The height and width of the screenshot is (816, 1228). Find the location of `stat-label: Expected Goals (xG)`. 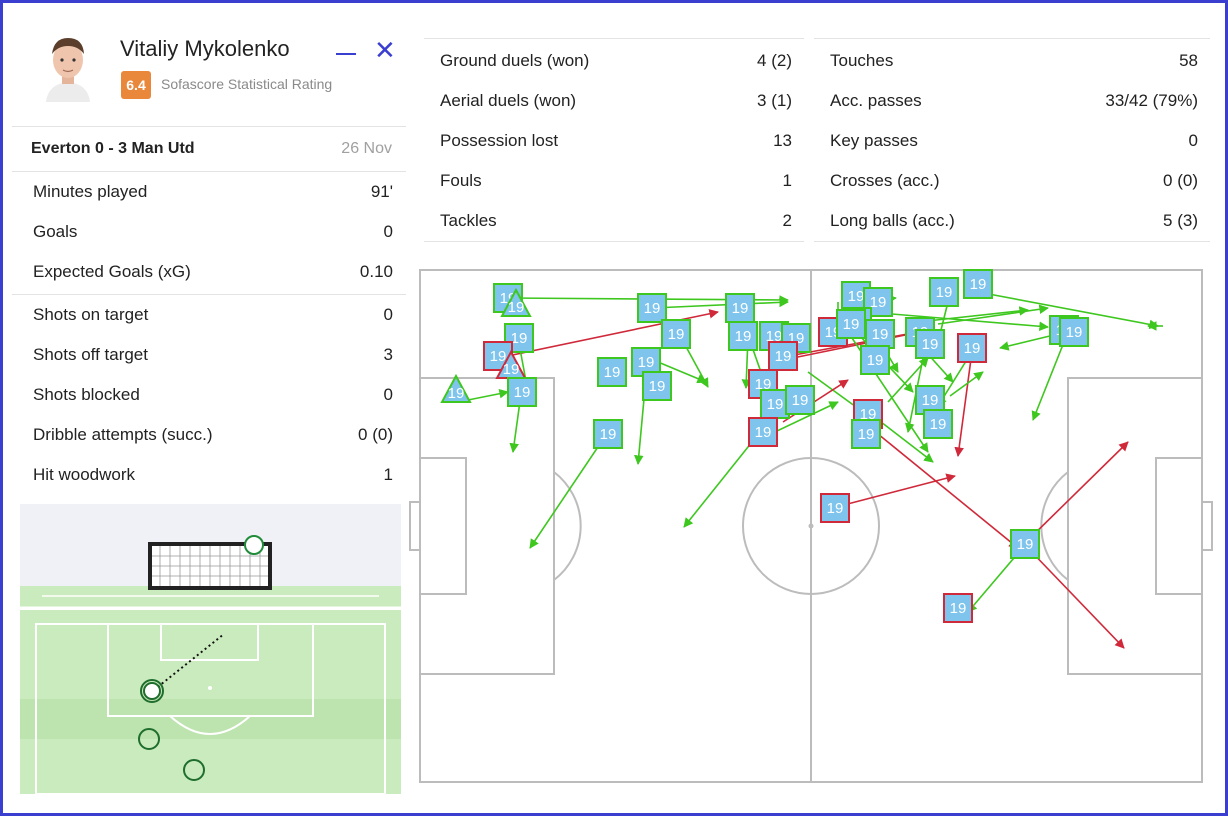

stat-label: Expected Goals (xG) is located at coordinates (112, 271).